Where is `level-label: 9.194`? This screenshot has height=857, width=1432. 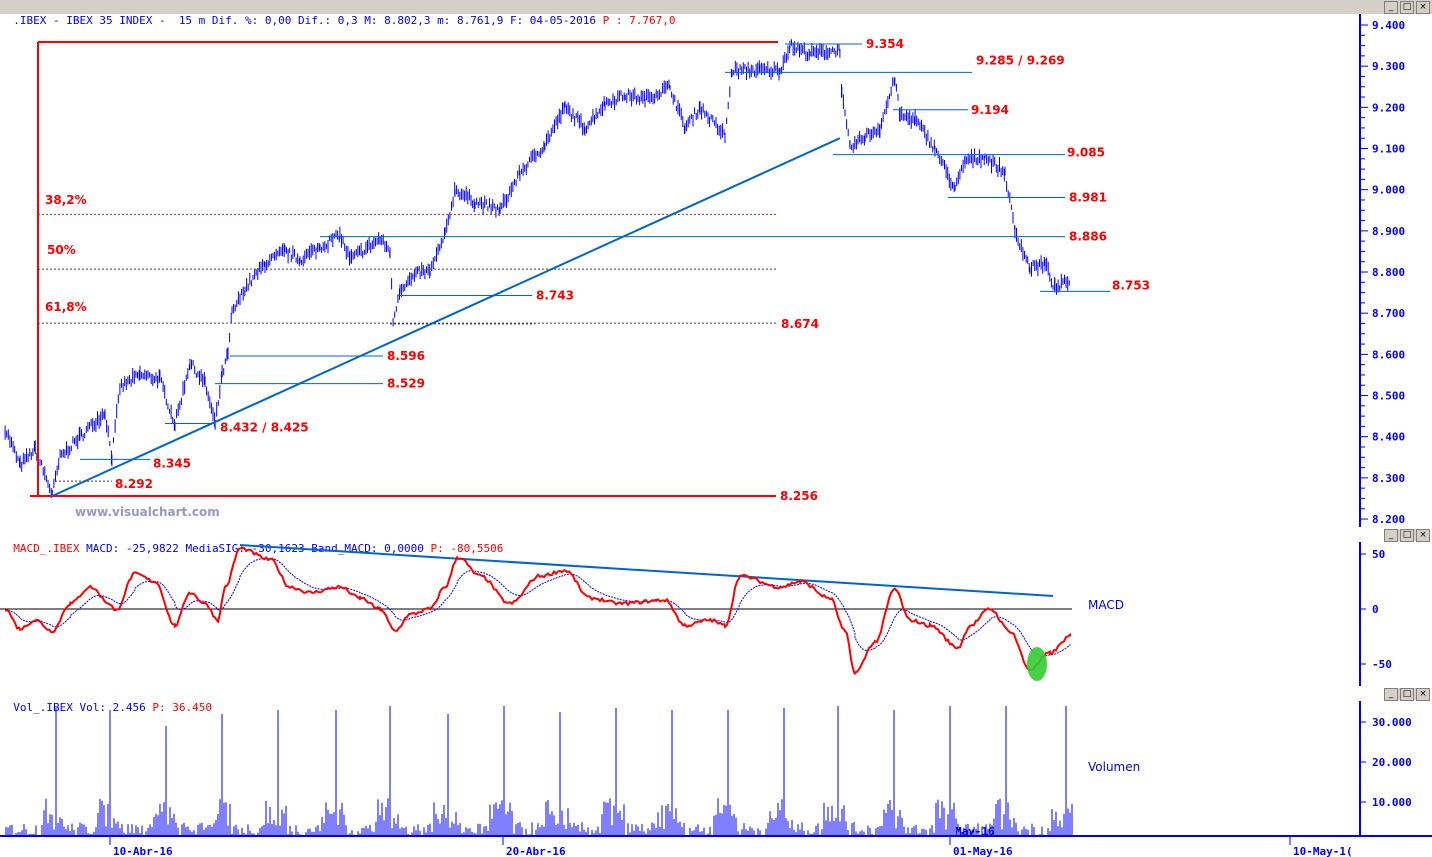 level-label: 9.194 is located at coordinates (990, 110).